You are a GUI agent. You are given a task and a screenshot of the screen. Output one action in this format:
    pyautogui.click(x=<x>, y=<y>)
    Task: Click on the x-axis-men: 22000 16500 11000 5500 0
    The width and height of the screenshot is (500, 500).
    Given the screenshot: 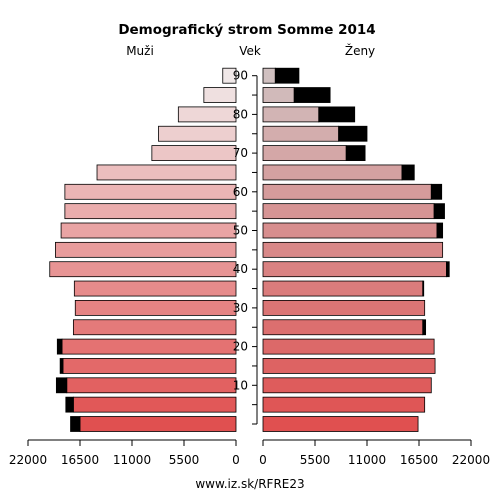 What is the action you would take?
    pyautogui.click(x=124, y=453)
    